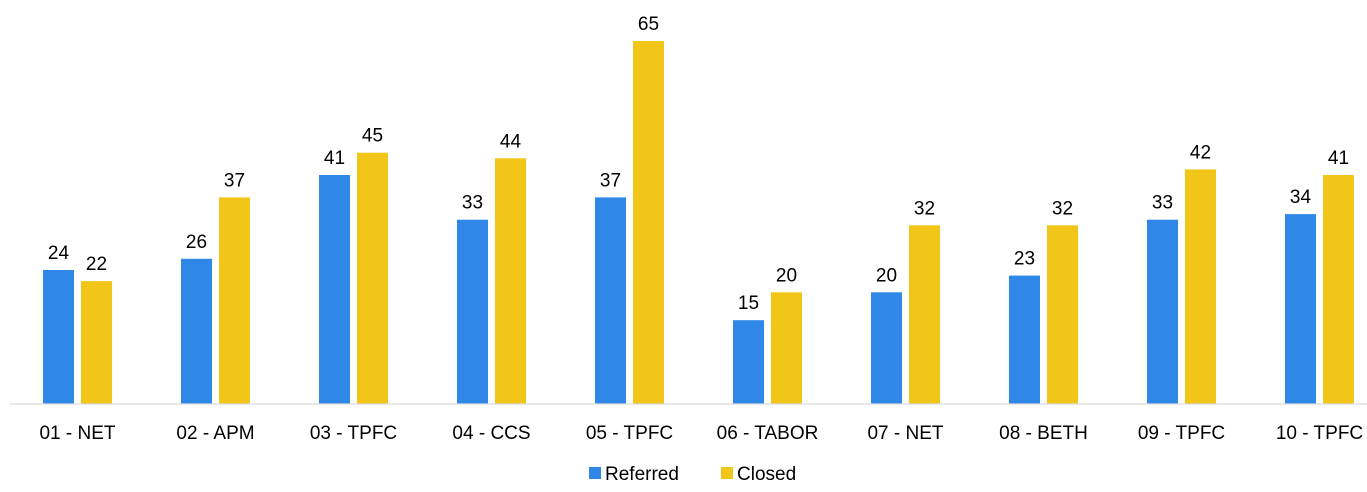 Image resolution: width=1367 pixels, height=492 pixels. What do you see at coordinates (334, 158) in the screenshot?
I see `data-label-referred-3: 41` at bounding box center [334, 158].